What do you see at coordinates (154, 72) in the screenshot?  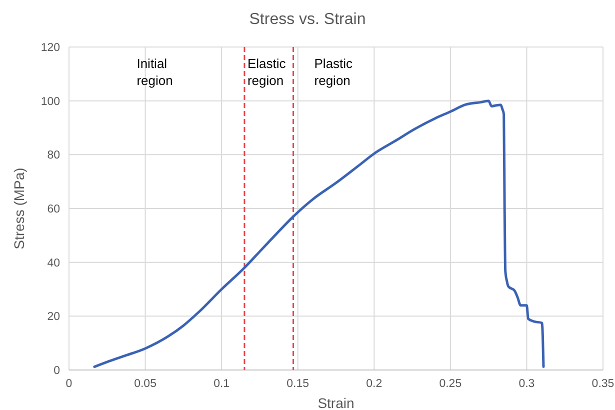 I see `annotation: Initial region` at bounding box center [154, 72].